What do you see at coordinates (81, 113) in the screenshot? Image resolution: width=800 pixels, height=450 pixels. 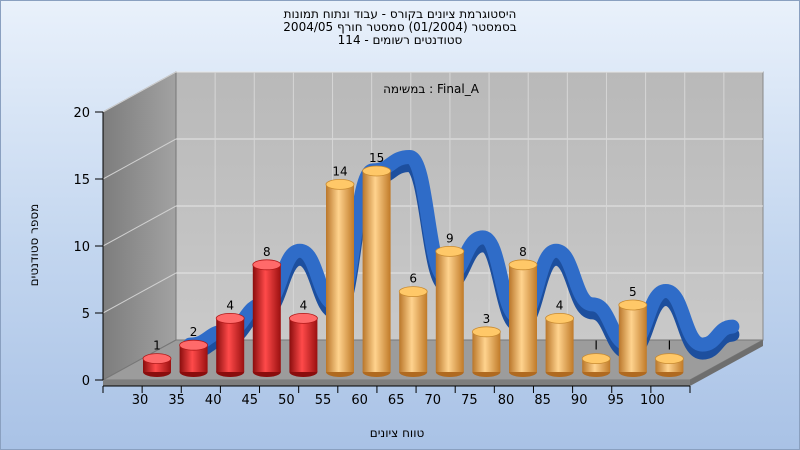 I see `y-tick-label: 20` at bounding box center [81, 113].